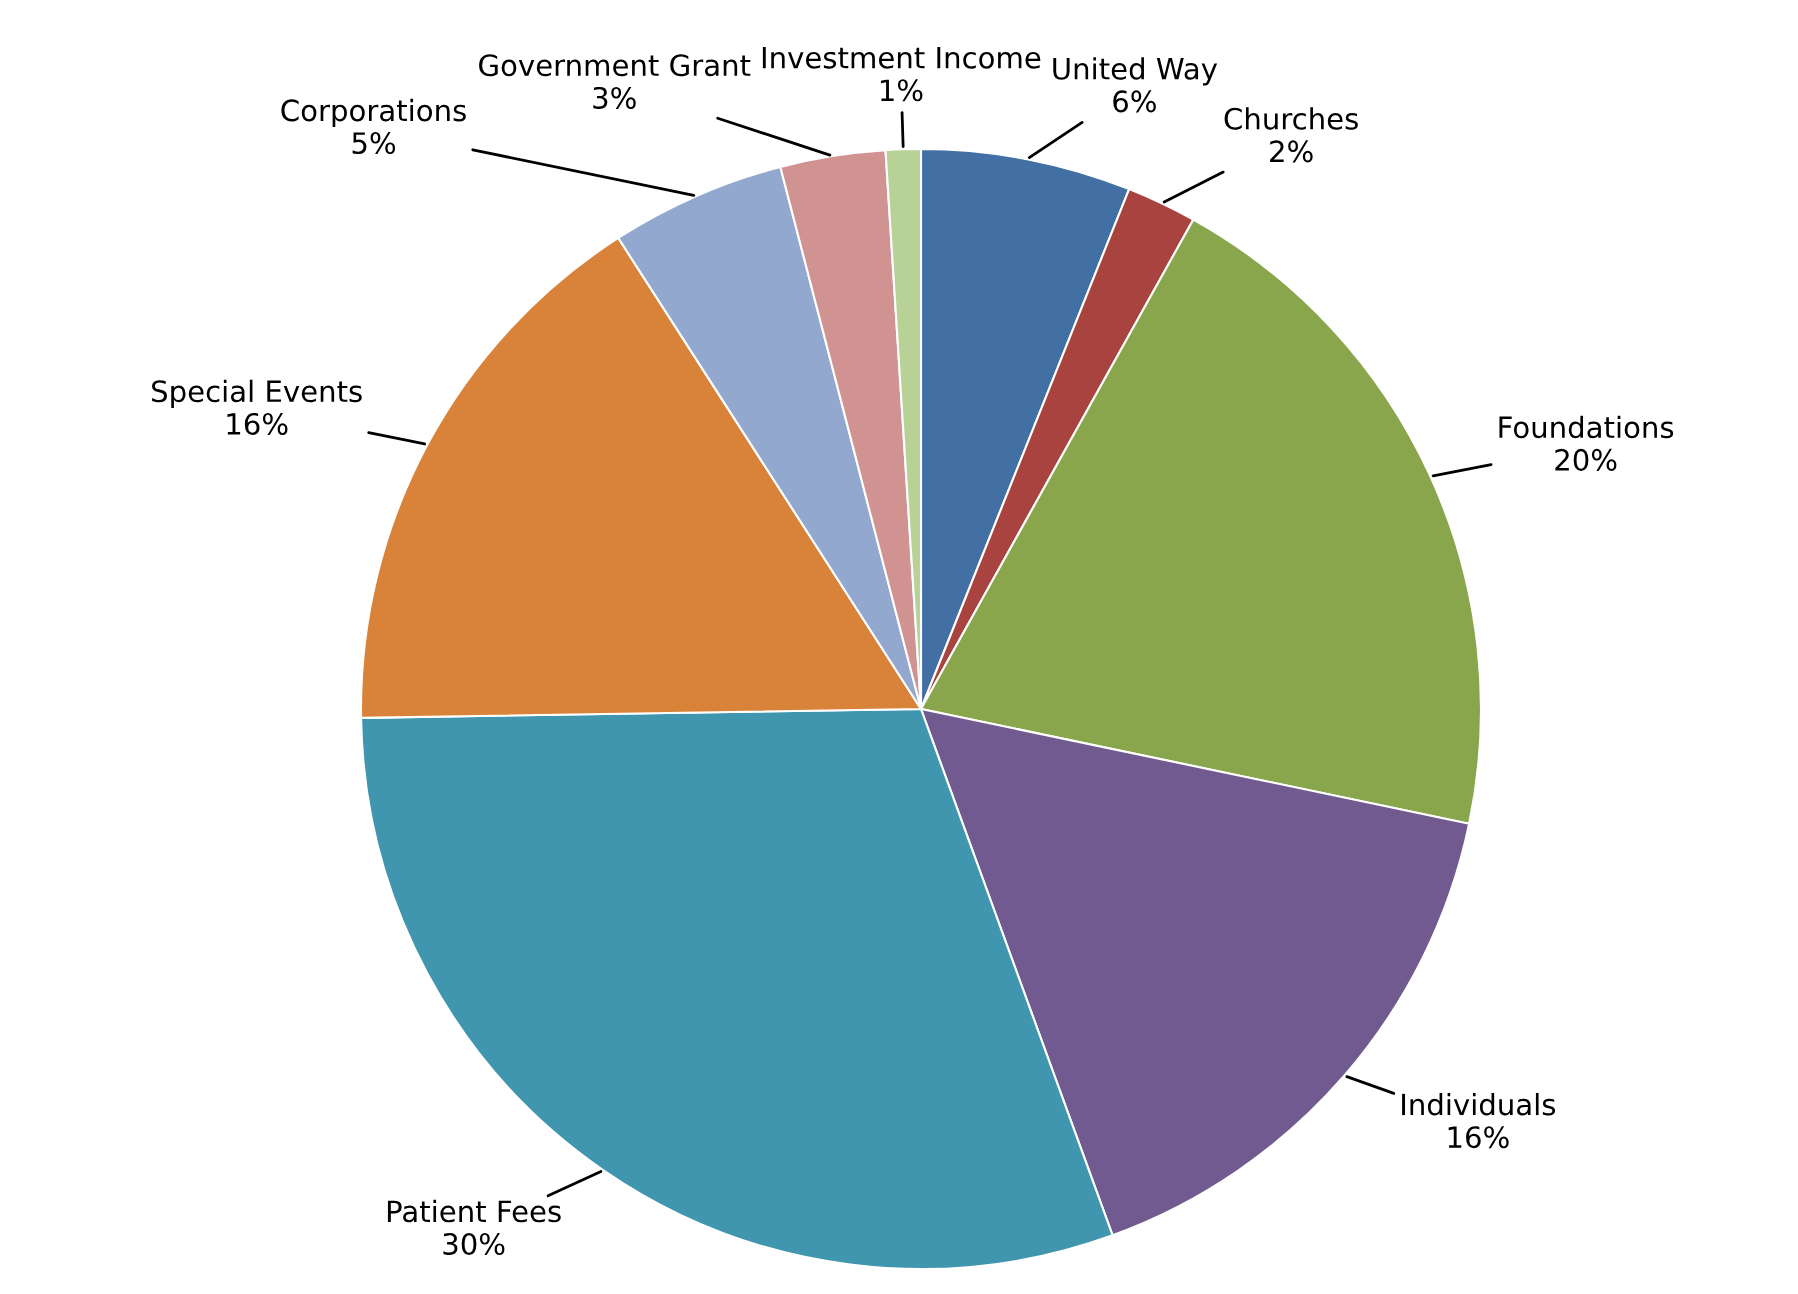 This screenshot has height=1294, width=1798. I want to click on data-label: 30%, so click(474, 1244).